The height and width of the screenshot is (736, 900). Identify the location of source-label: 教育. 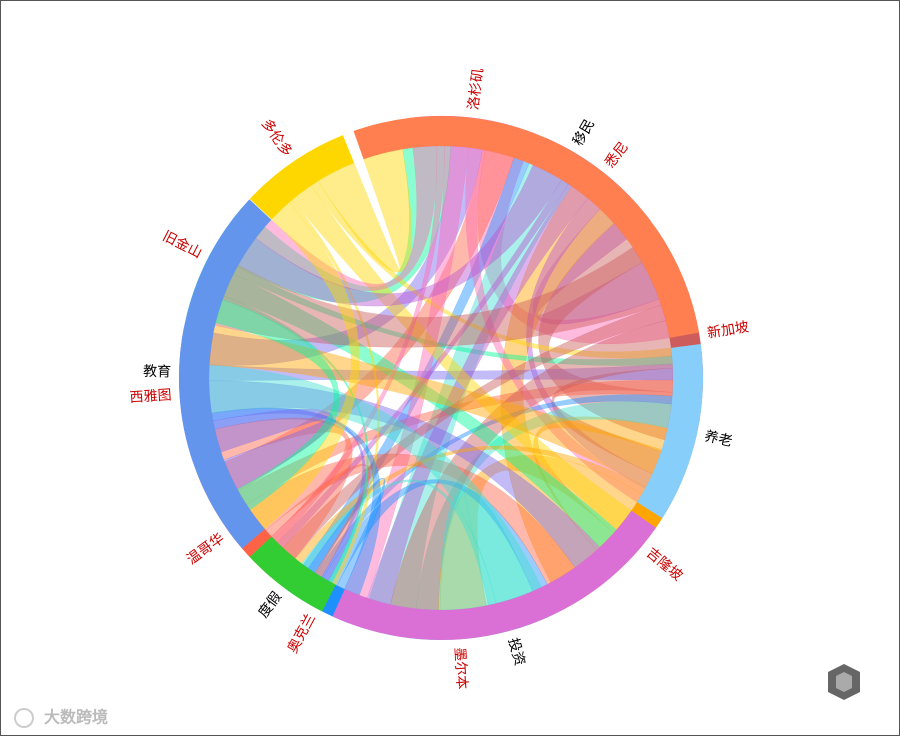
(157, 372).